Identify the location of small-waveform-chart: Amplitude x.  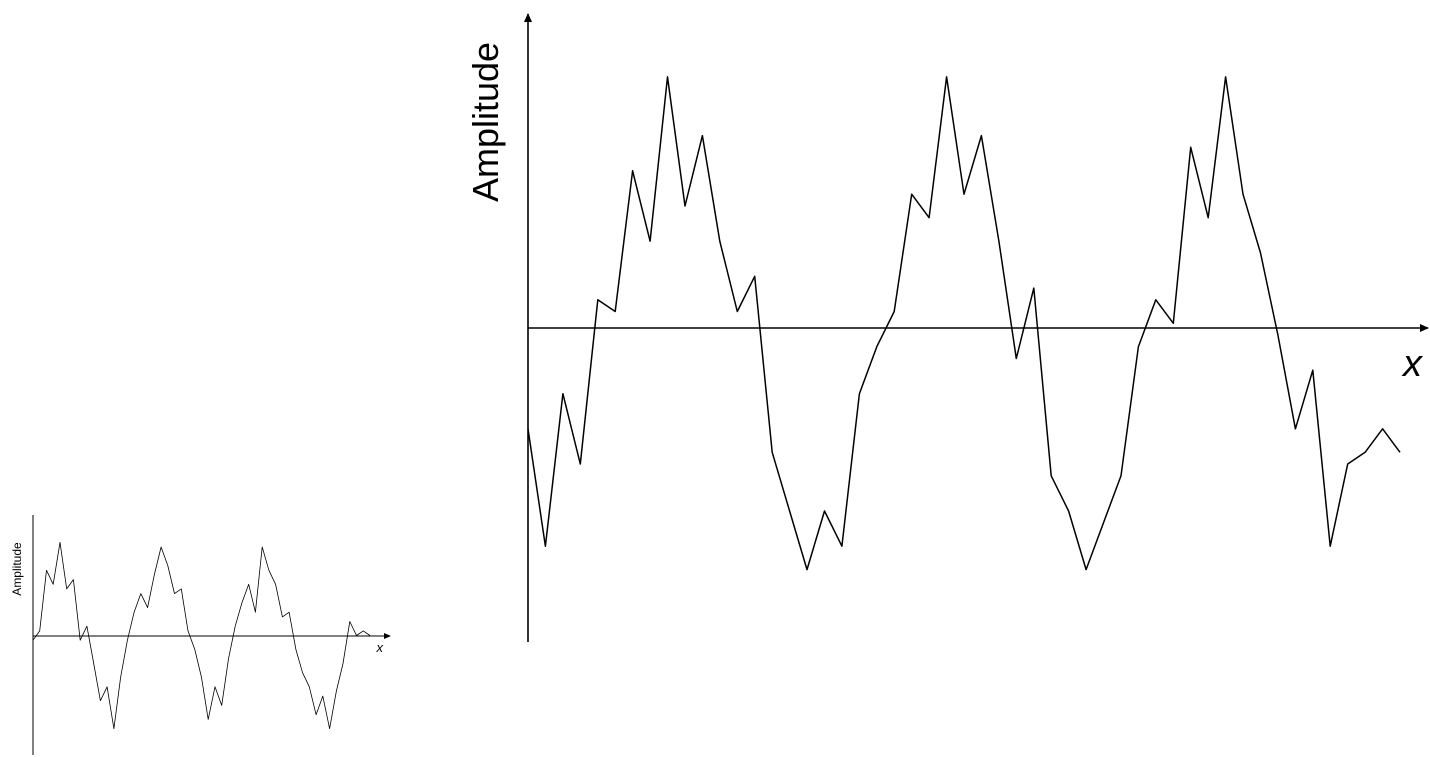
(200, 635).